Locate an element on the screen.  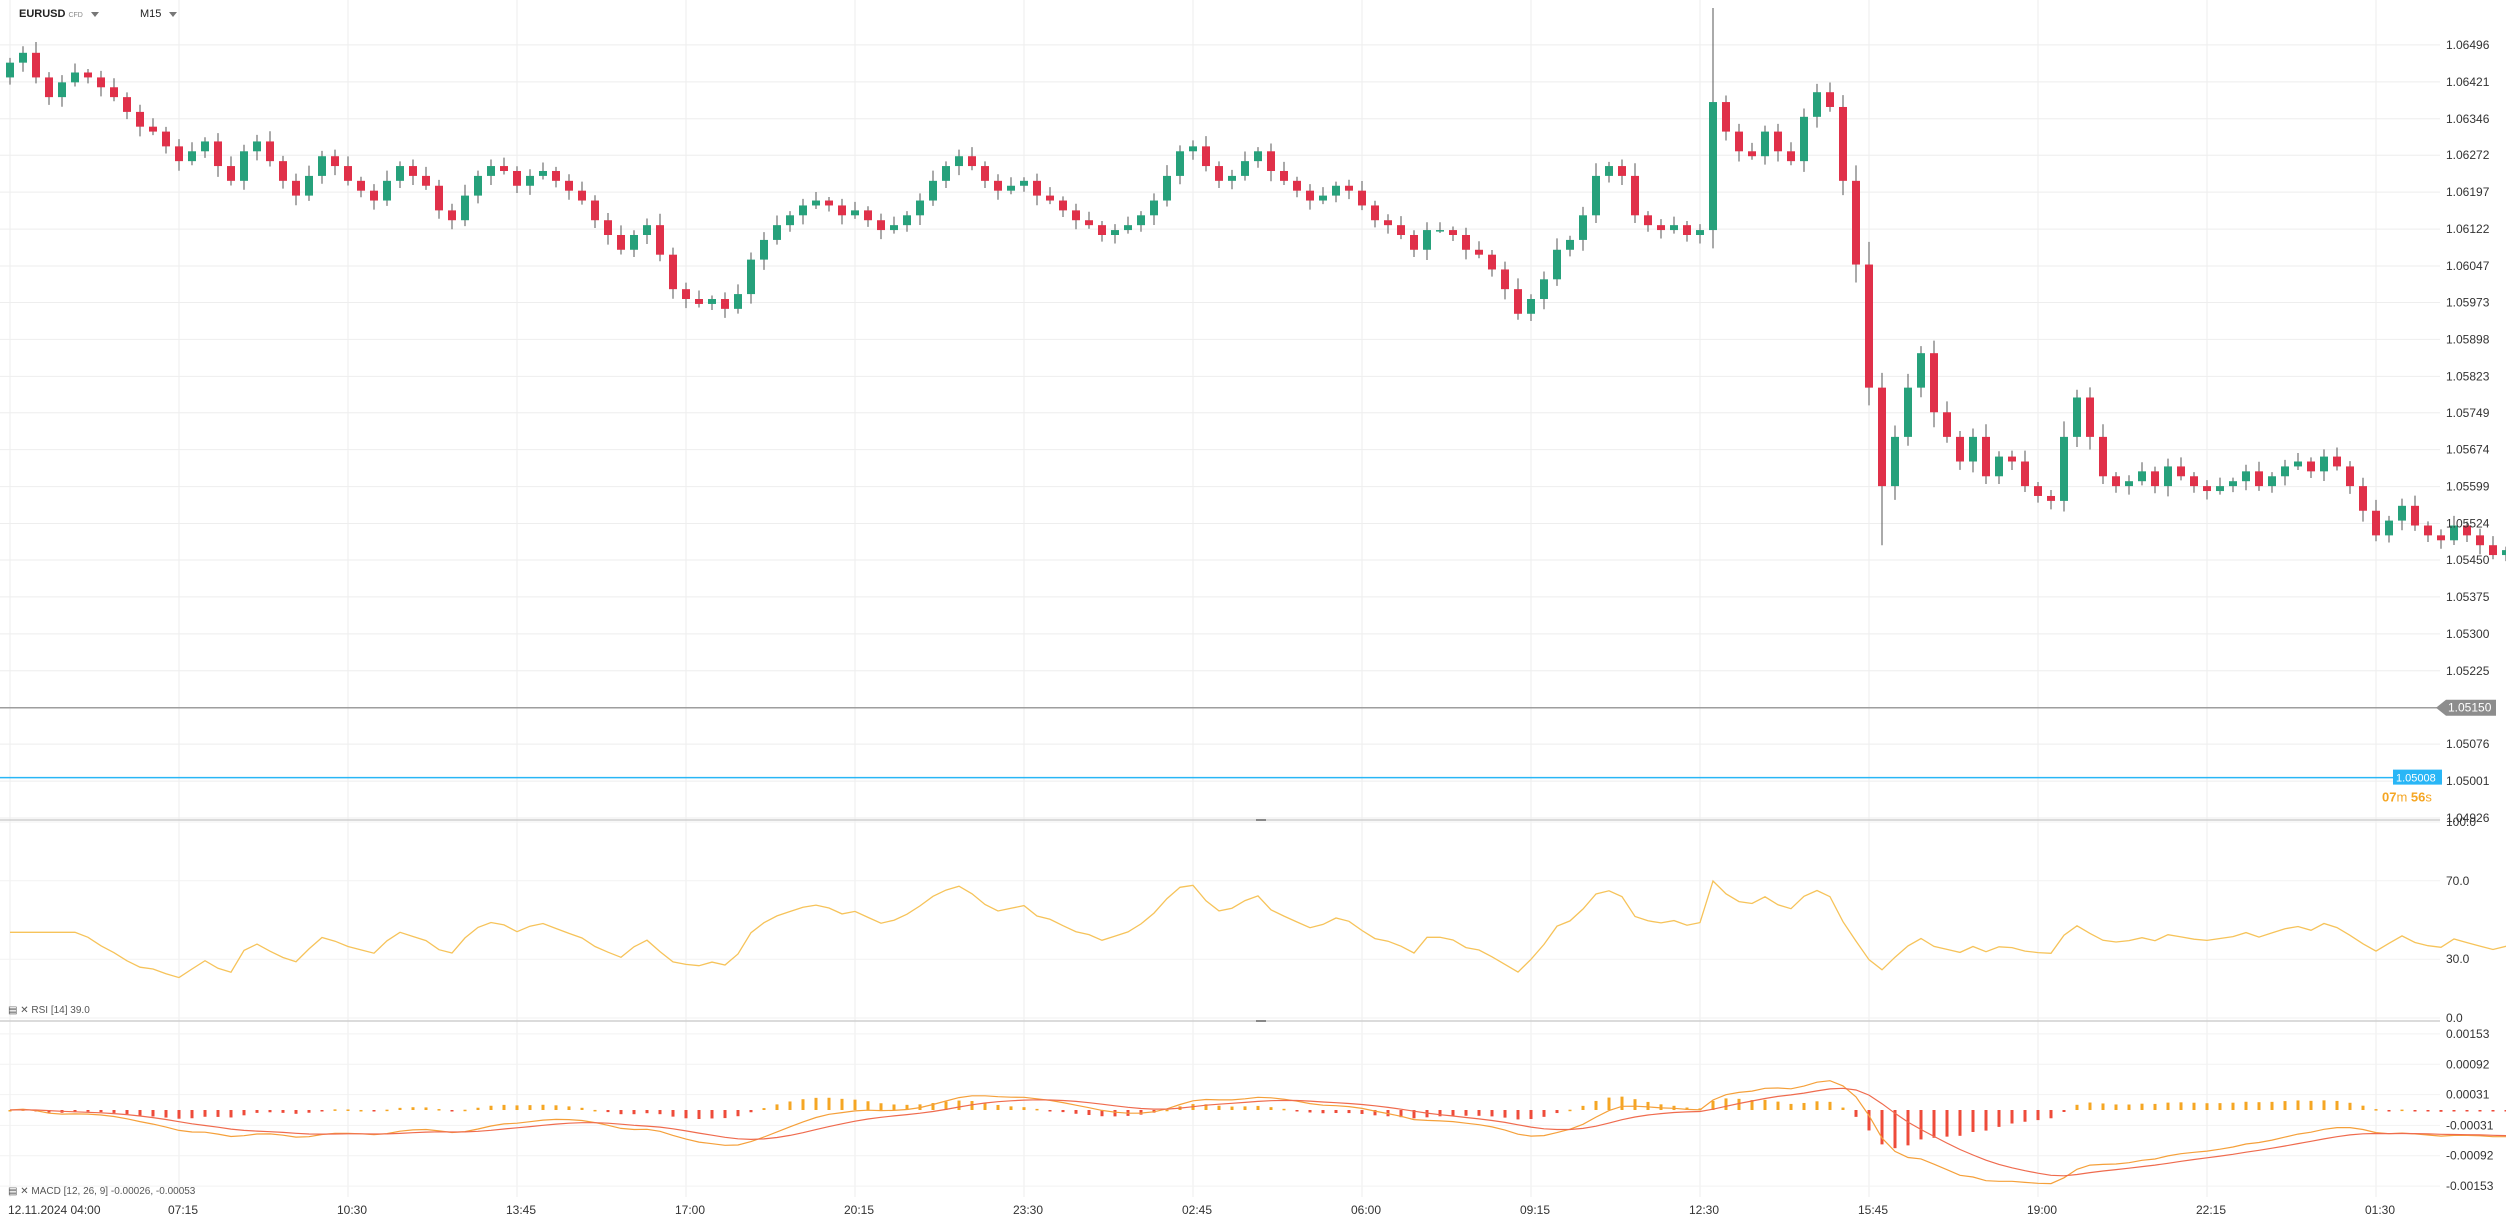
timeframe-selector: M15 is located at coordinates (159, 14).